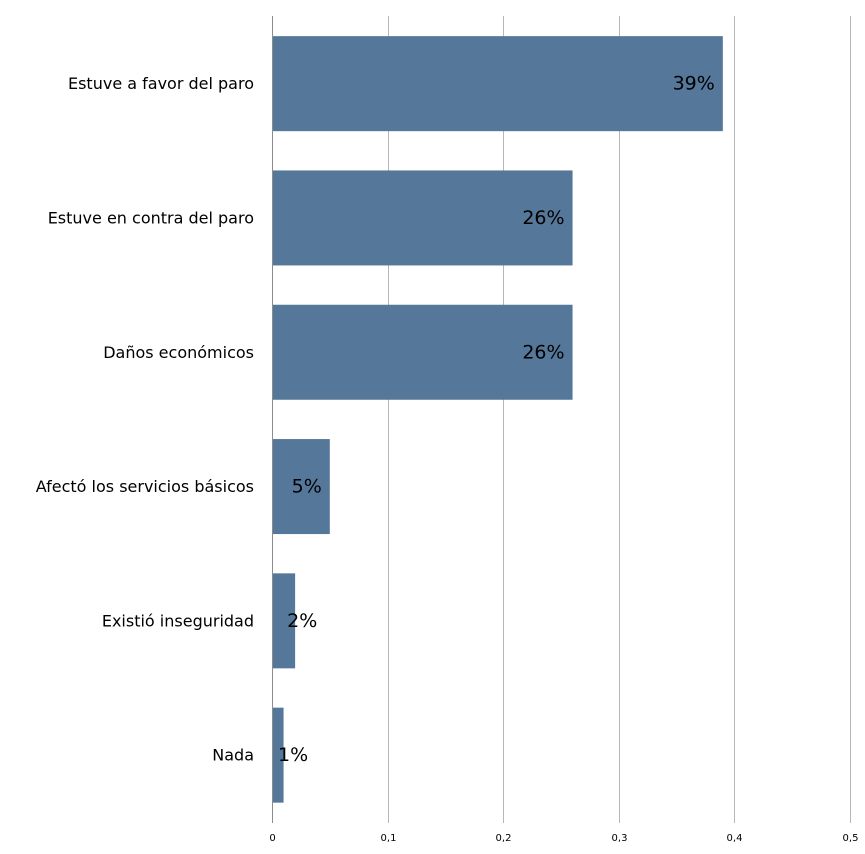 Image resolution: width=865 pixels, height=854 pixels. Describe the element at coordinates (178, 352) in the screenshot. I see `category-label: Daños económicos` at that location.